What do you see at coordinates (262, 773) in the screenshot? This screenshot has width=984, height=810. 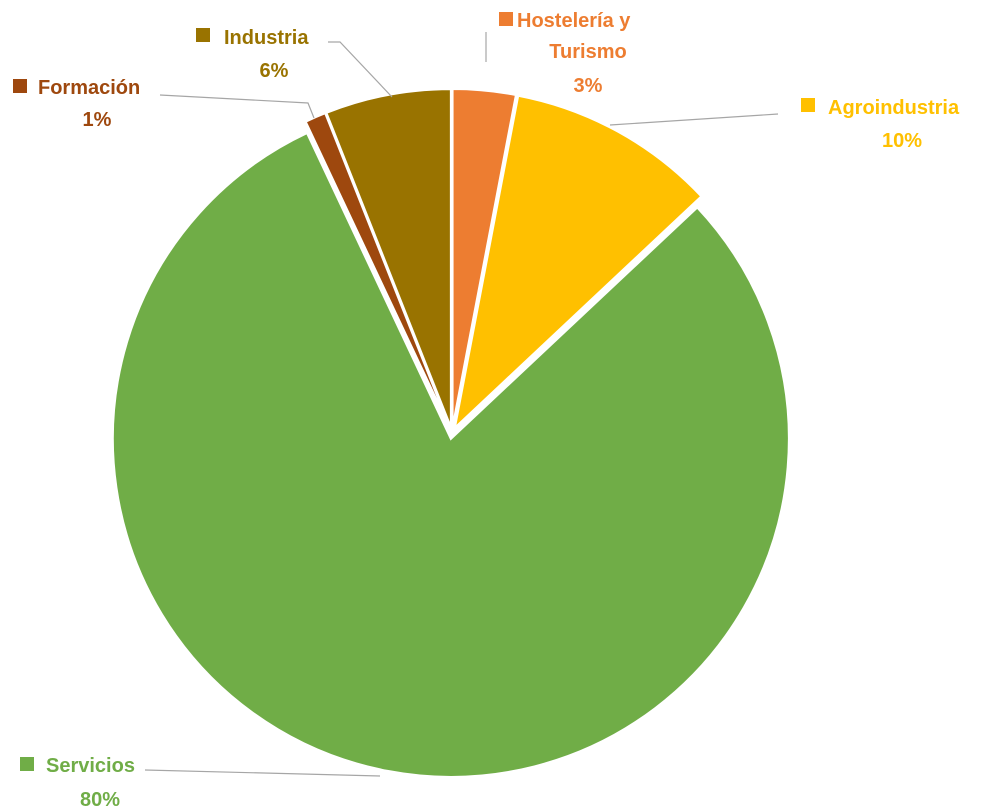 I see `leader-line-servicios` at bounding box center [262, 773].